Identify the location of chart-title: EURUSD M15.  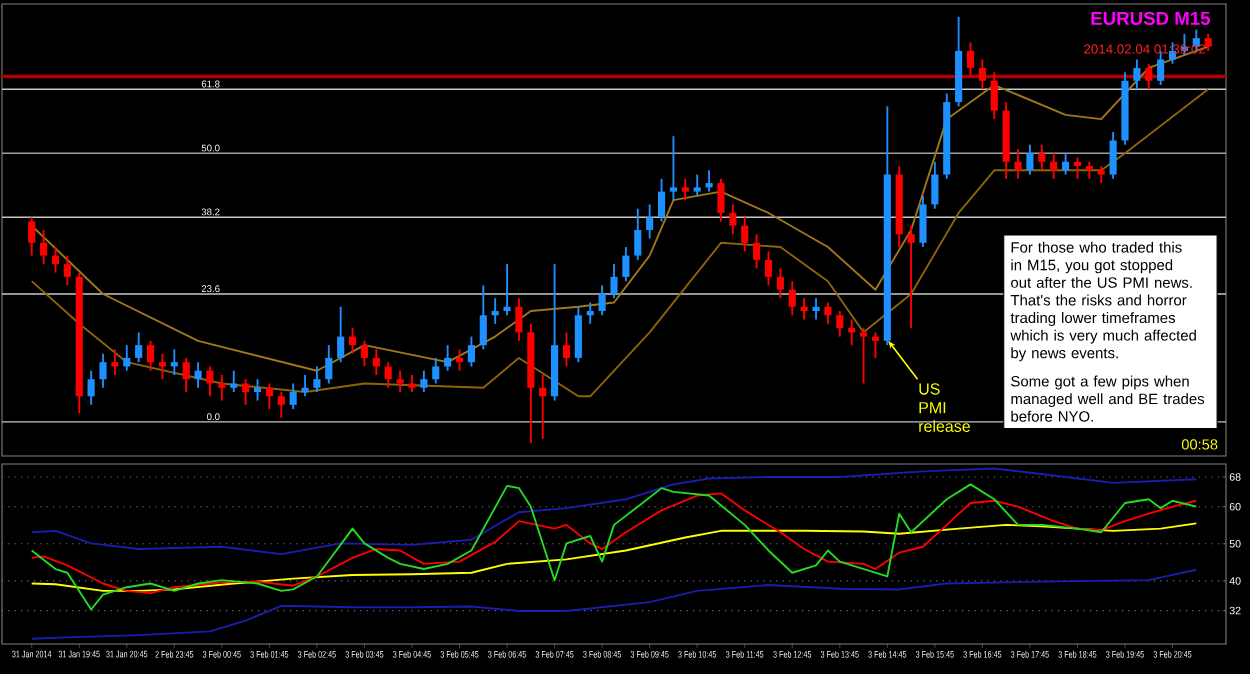
(1151, 18).